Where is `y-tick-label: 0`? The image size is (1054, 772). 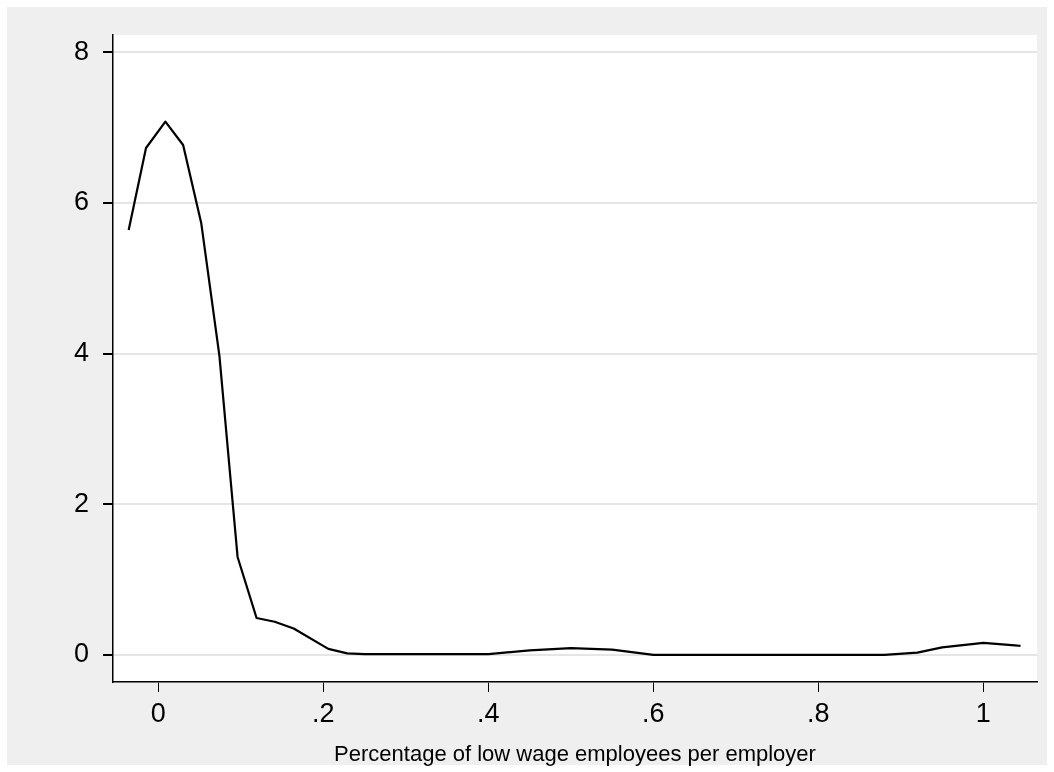 y-tick-label: 0 is located at coordinates (81, 653).